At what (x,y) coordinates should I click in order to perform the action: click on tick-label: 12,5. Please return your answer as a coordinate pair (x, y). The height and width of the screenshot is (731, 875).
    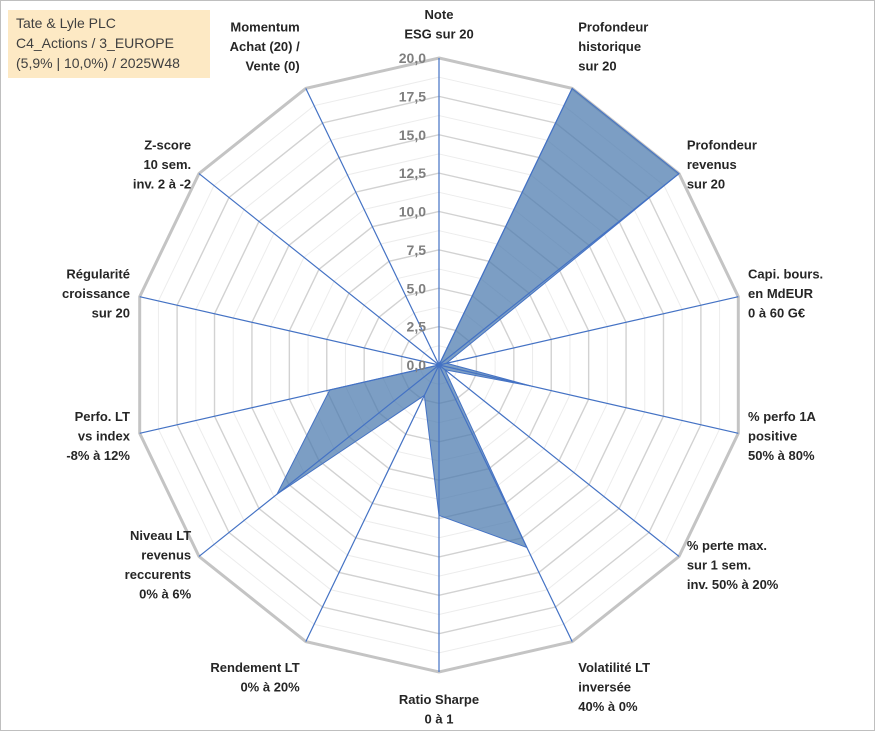
    Looking at the image, I should click on (412, 173).